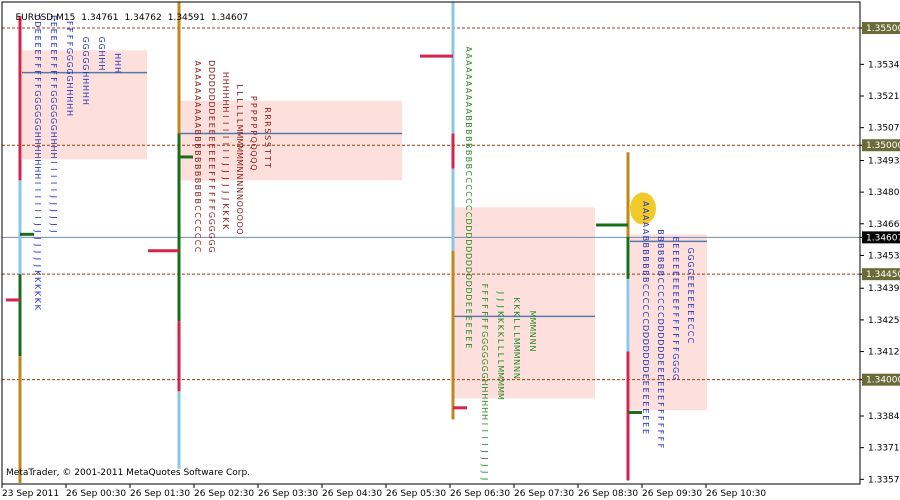 The height and width of the screenshot is (500, 900). I want to click on tpo-letter: S, so click(267, 137).